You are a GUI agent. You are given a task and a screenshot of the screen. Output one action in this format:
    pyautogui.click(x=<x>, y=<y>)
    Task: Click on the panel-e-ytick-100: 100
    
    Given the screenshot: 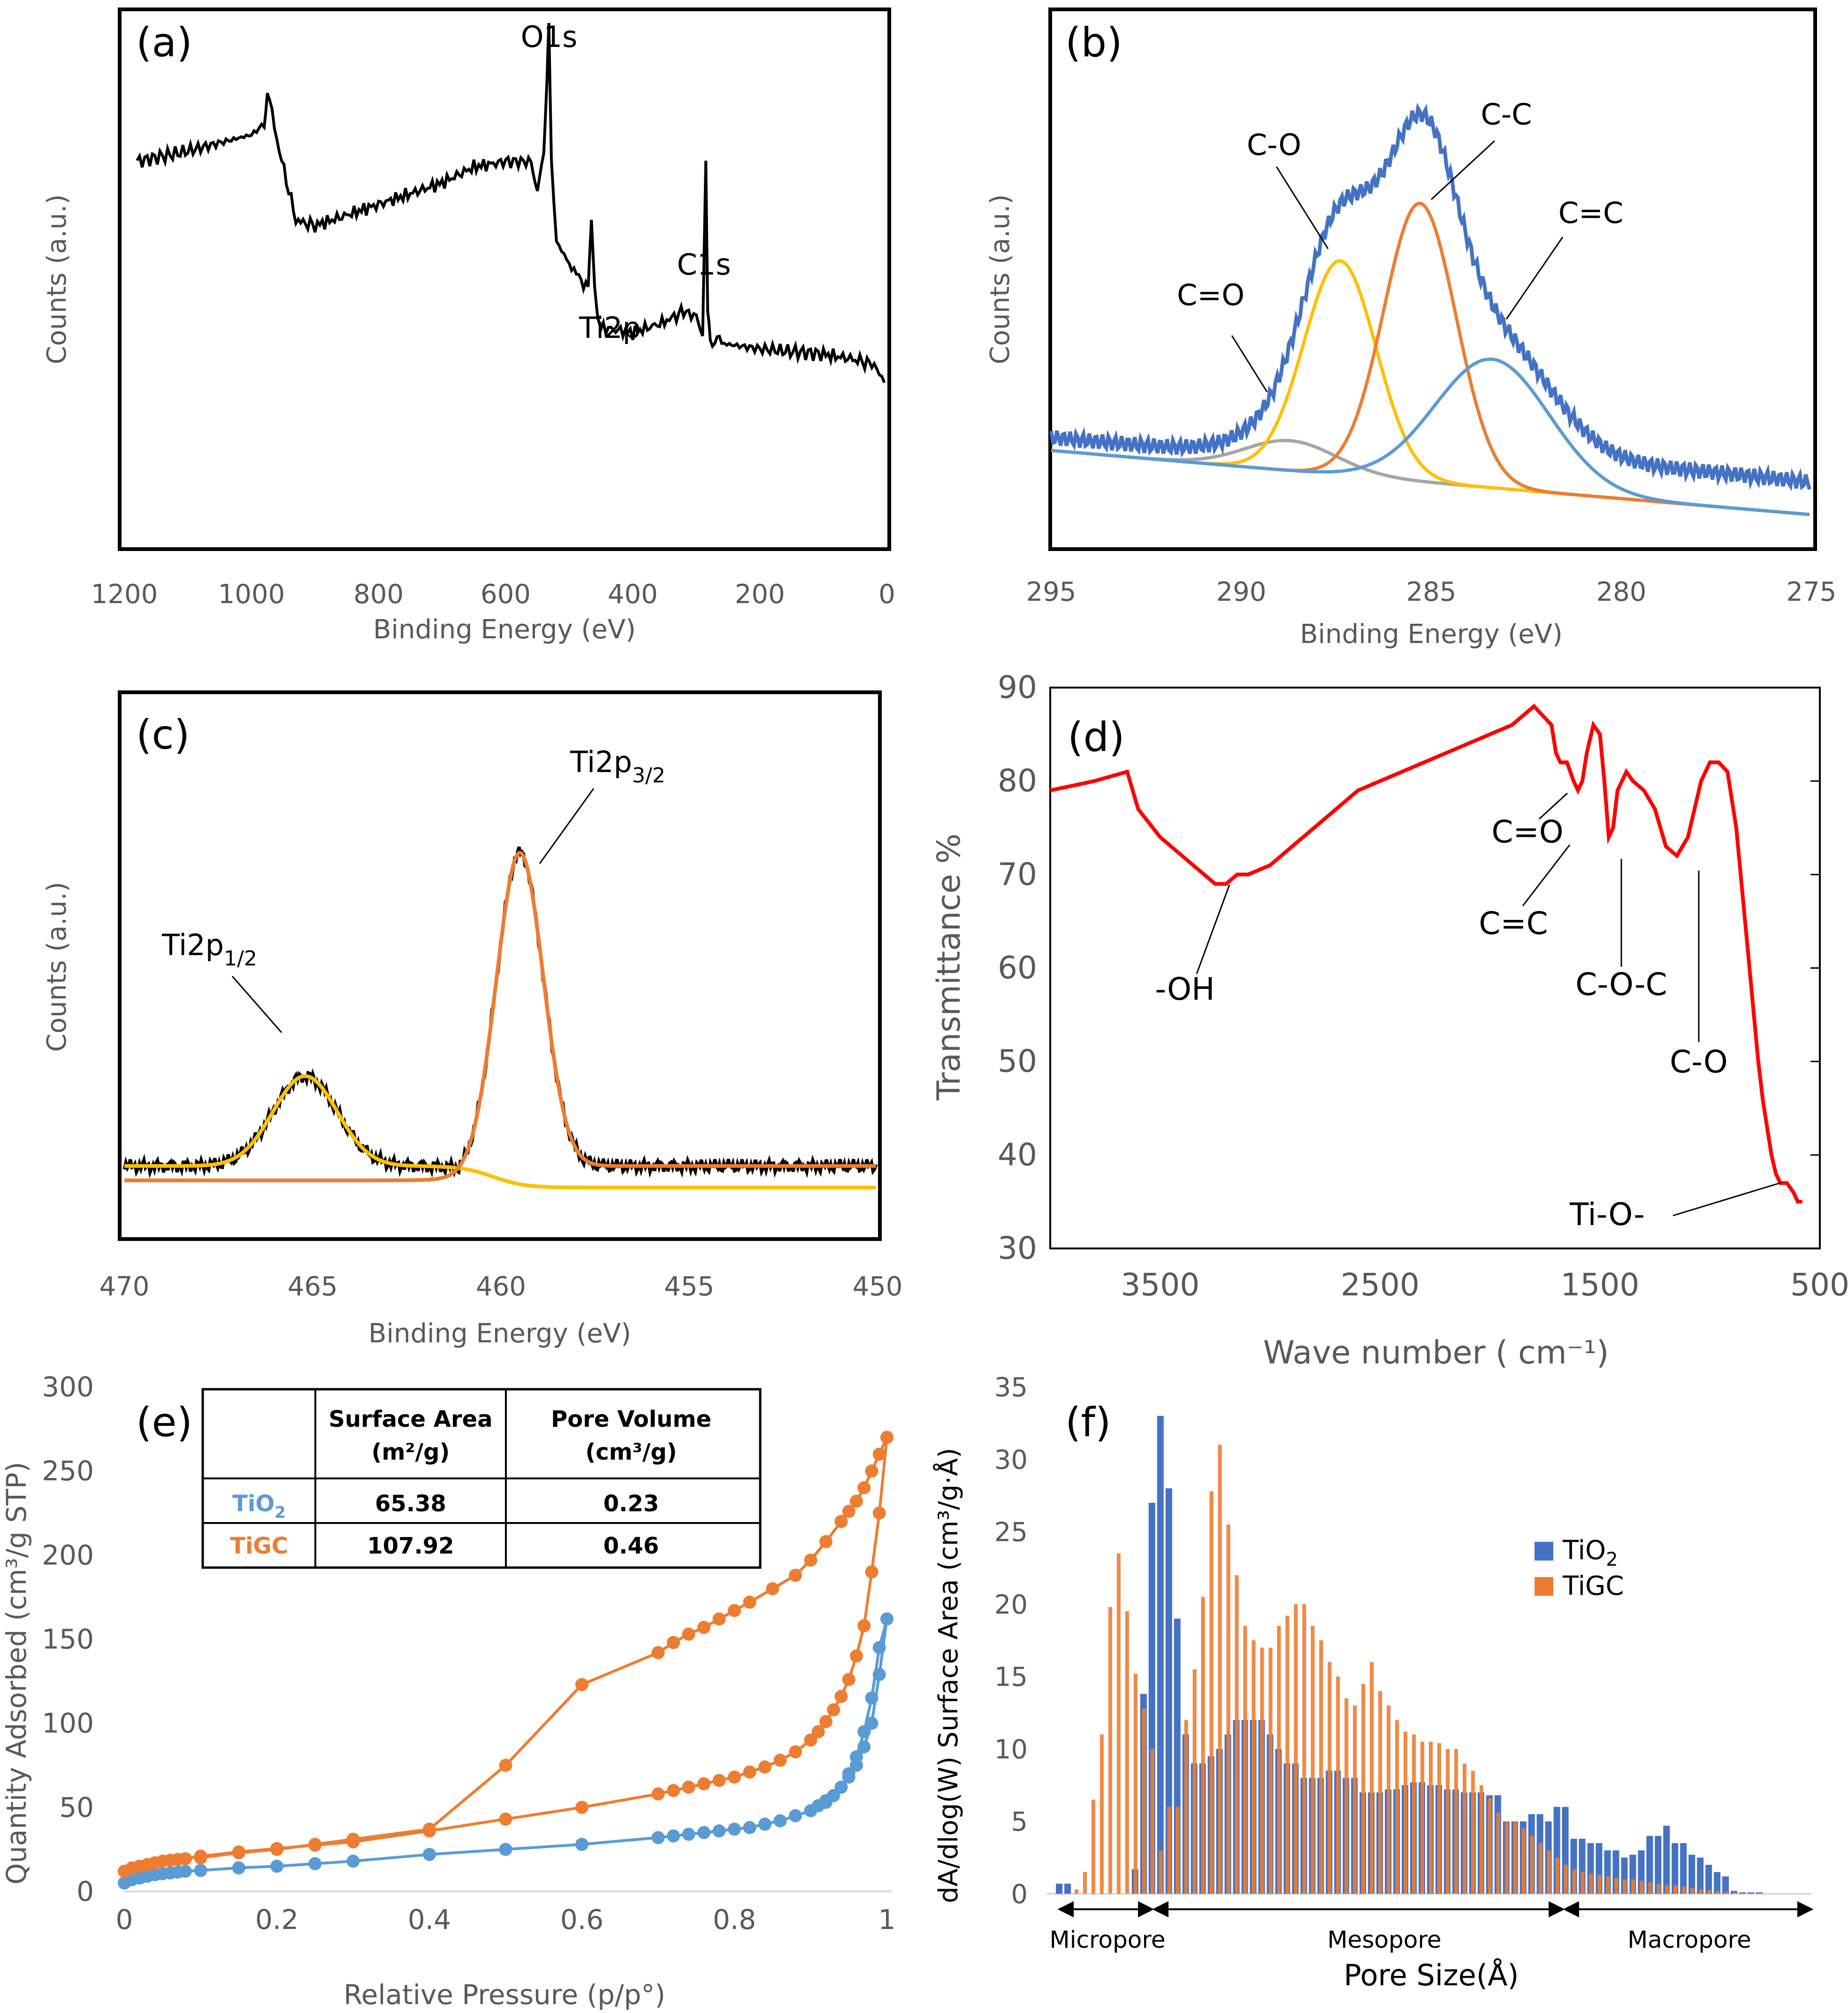 What is the action you would take?
    pyautogui.click(x=68, y=1723)
    